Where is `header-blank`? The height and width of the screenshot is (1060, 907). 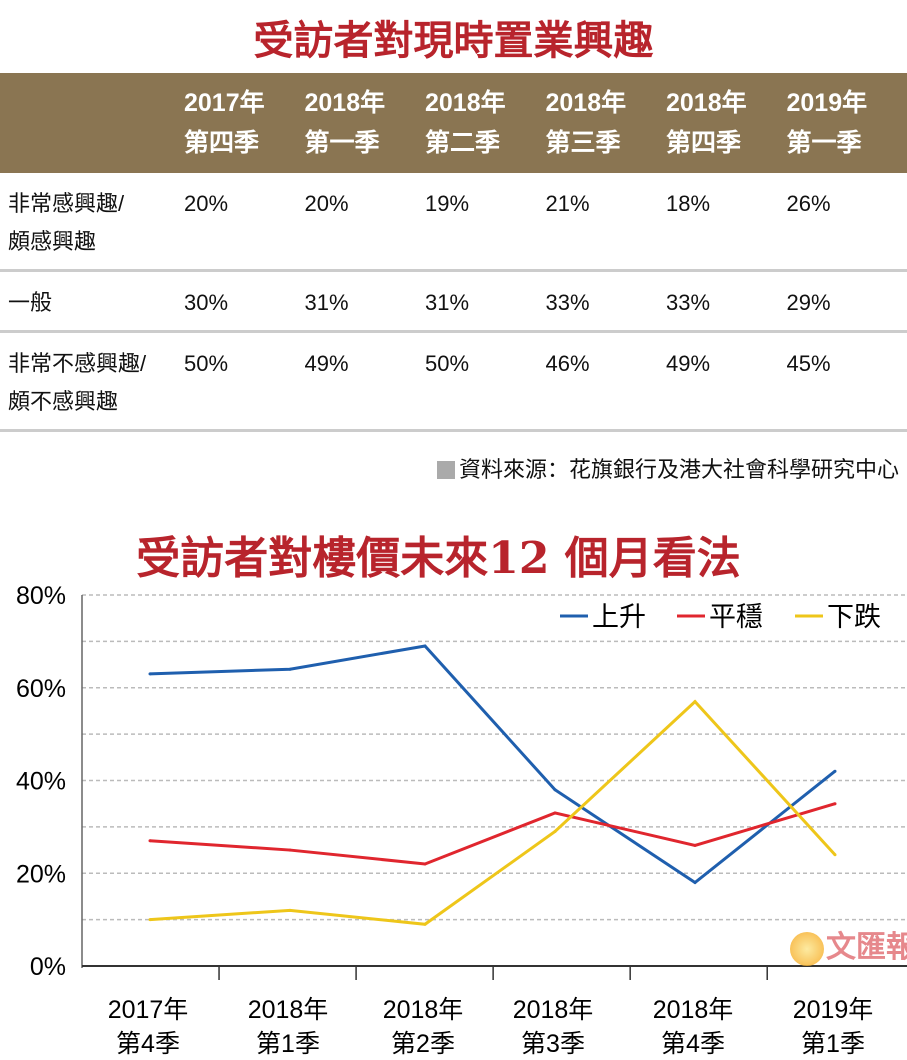 header-blank is located at coordinates (92, 123).